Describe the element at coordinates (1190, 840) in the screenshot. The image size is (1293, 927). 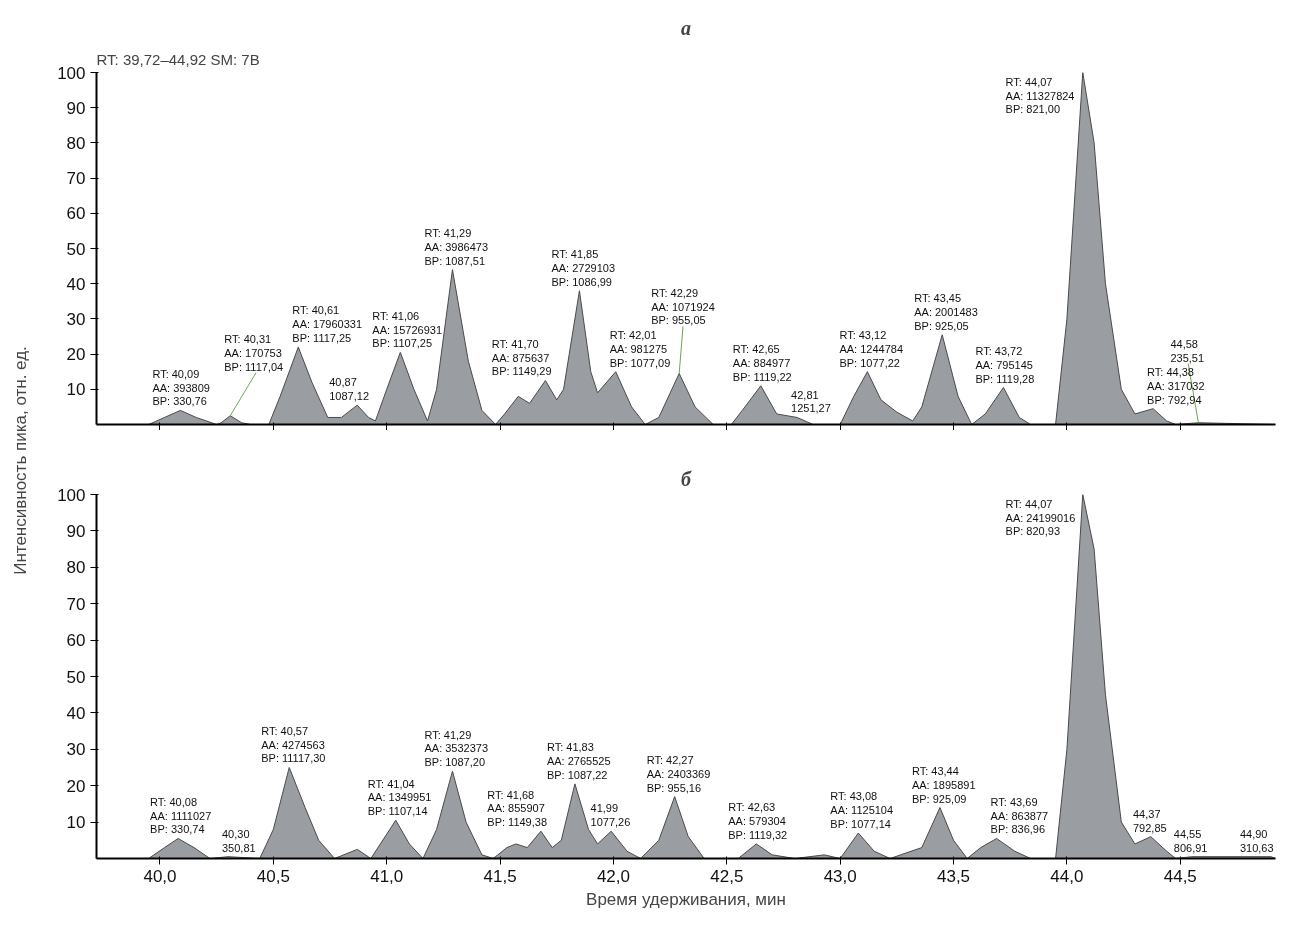
I see `annotation: 44,55 806,91` at that location.